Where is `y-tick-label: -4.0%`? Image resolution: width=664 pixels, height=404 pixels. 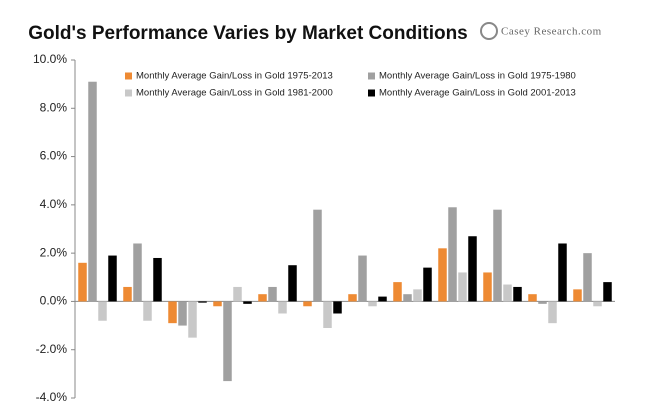 y-tick-label: -4.0% is located at coordinates (52, 397).